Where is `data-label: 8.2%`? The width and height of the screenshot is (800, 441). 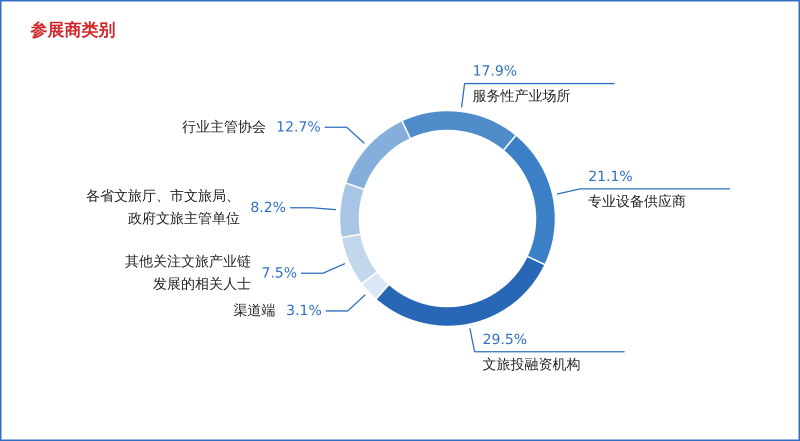
data-label: 8.2% is located at coordinates (268, 208).